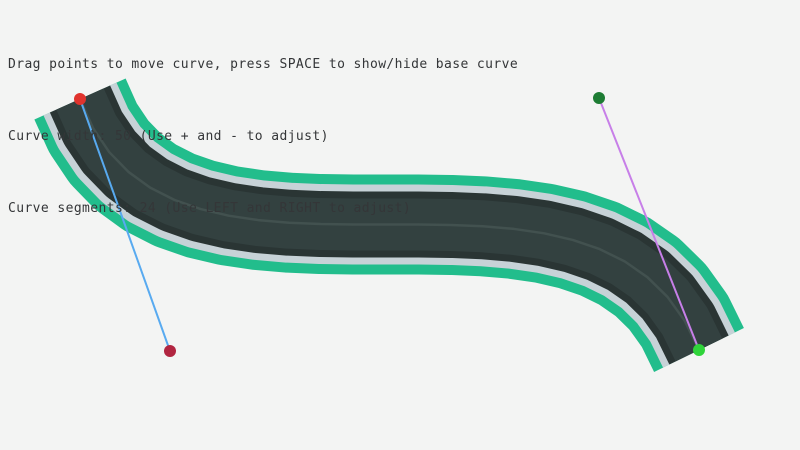 The width and height of the screenshot is (800, 450). What do you see at coordinates (80, 99) in the screenshot?
I see `control-point-start-anchor` at bounding box center [80, 99].